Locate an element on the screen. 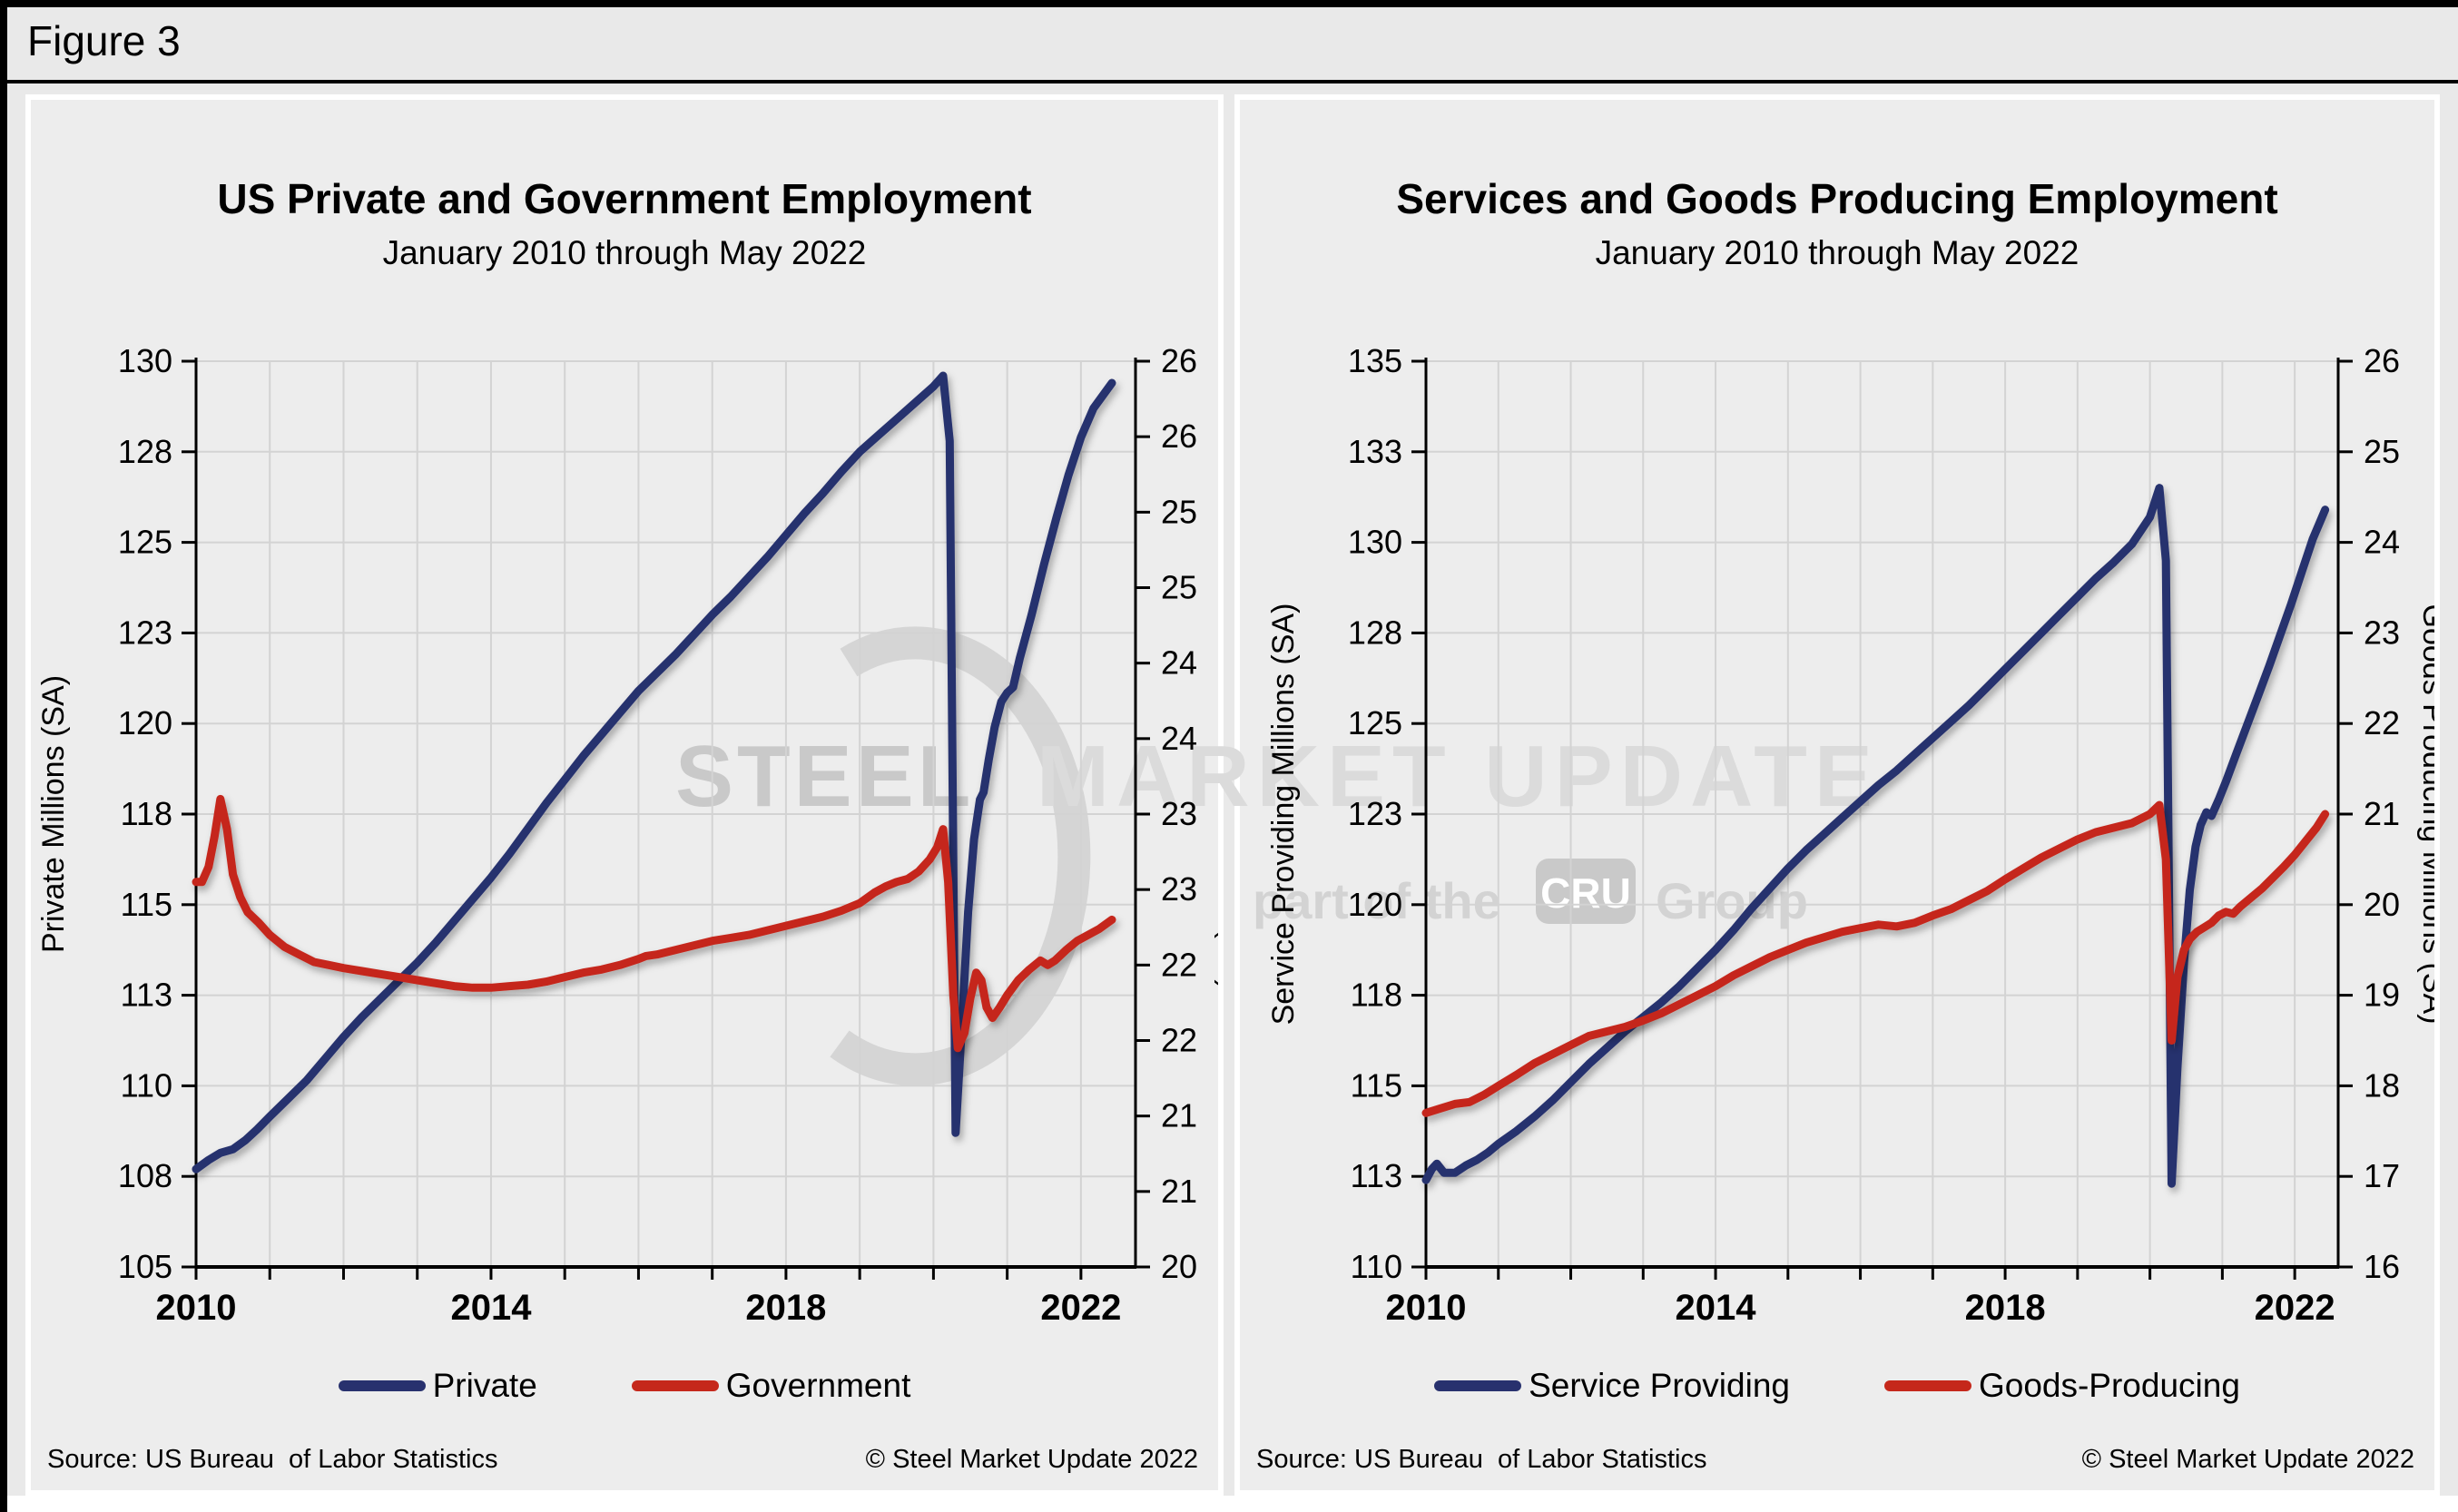  series-line-goods-producing is located at coordinates (1875, 958).